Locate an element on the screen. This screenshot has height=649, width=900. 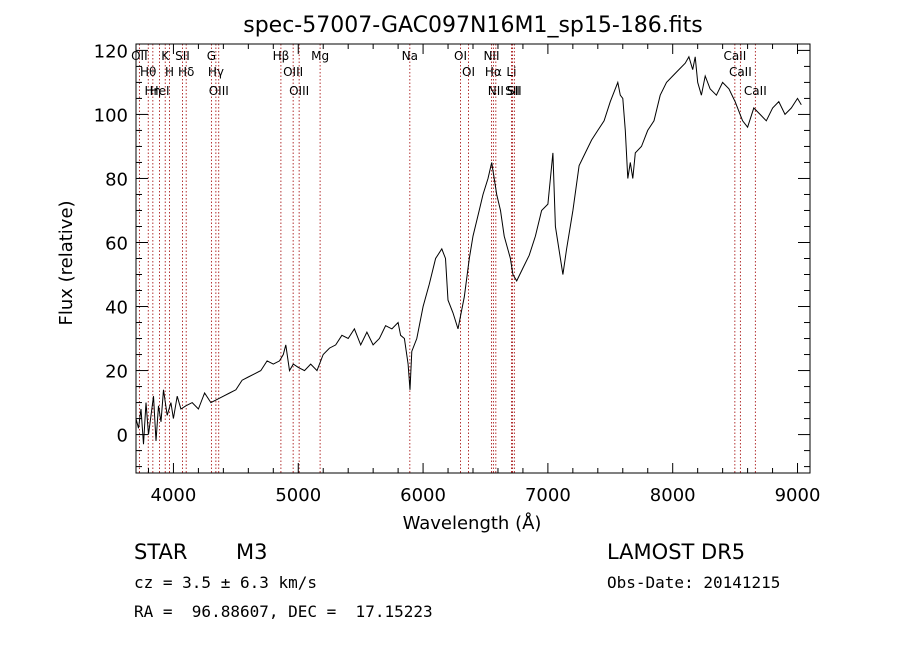
spectral-line-label: OII is located at coordinates (139, 56).